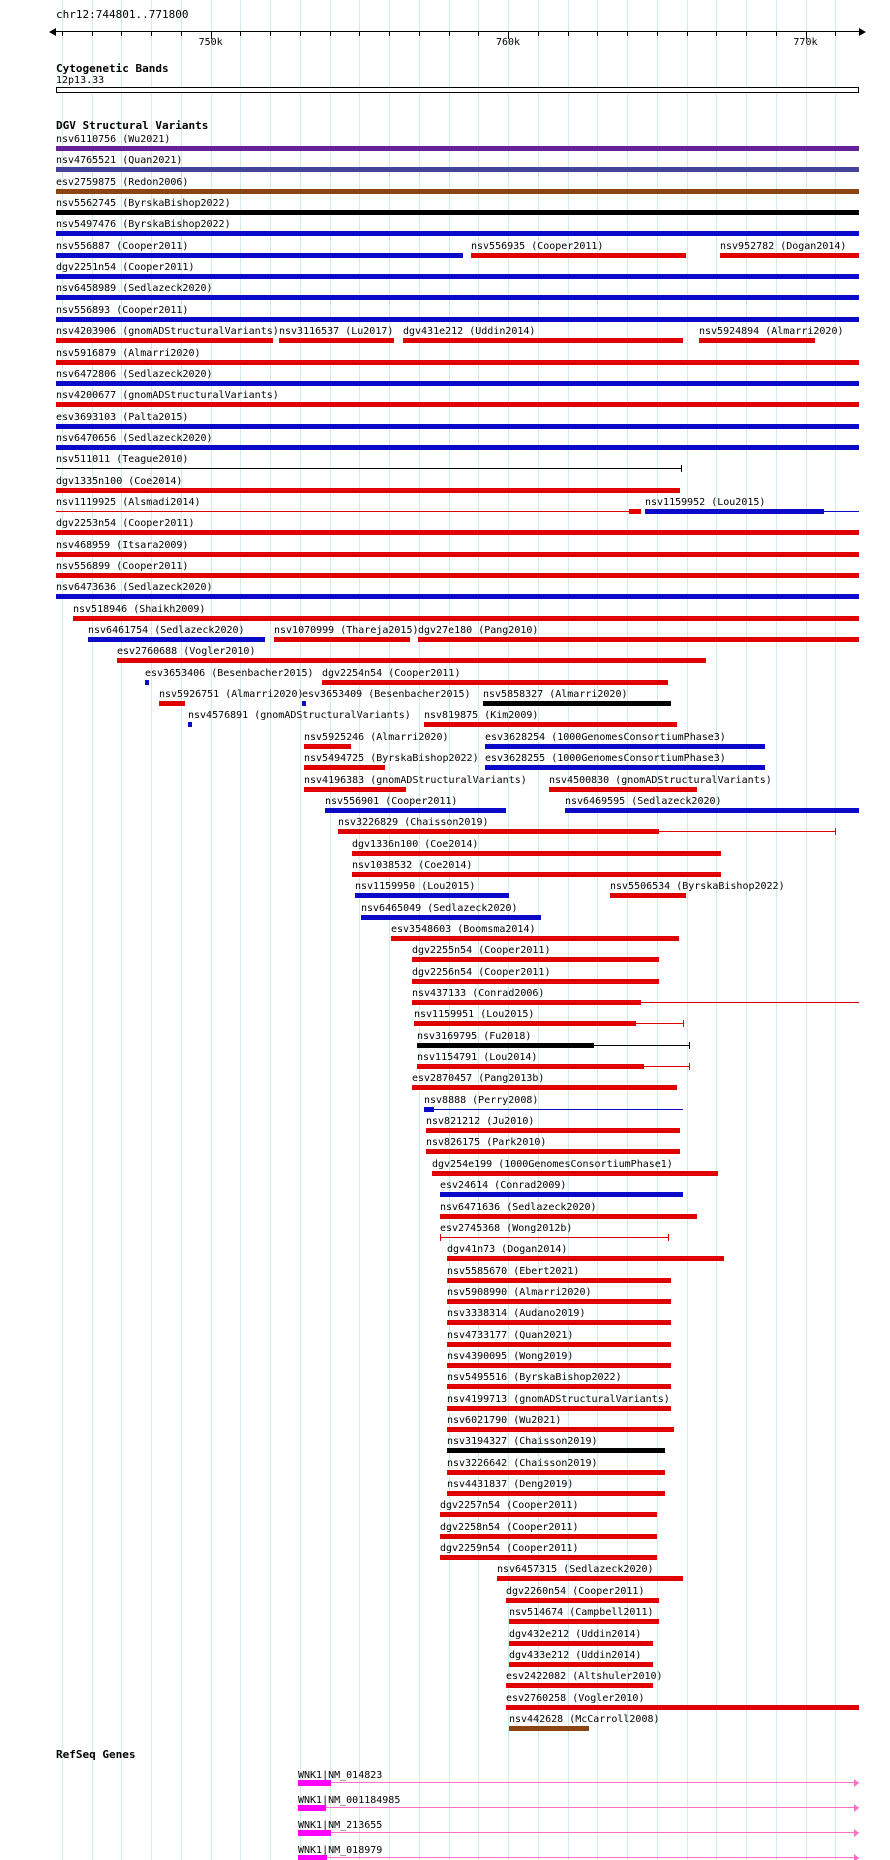 This screenshot has width=890, height=1860. I want to click on gene-label: WNK1|NM_014823, so click(340, 1775).